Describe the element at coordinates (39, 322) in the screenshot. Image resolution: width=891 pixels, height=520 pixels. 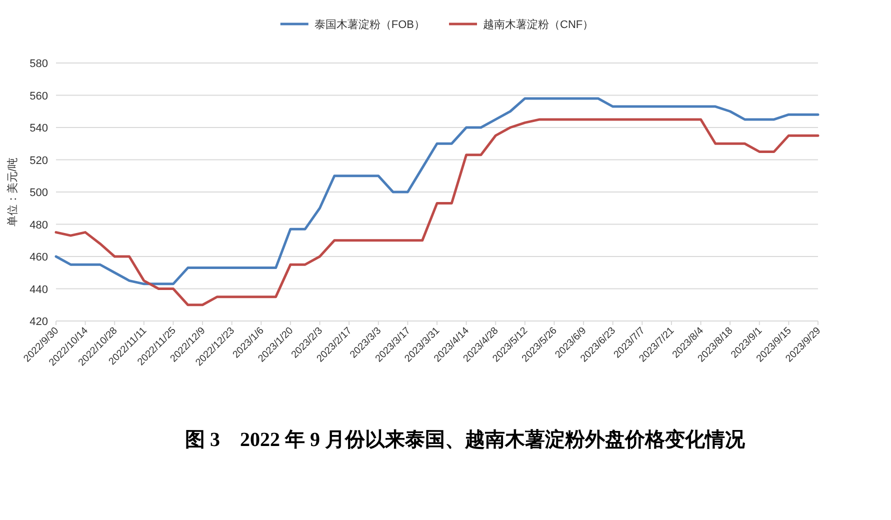
I see `y-tick-label: 420` at that location.